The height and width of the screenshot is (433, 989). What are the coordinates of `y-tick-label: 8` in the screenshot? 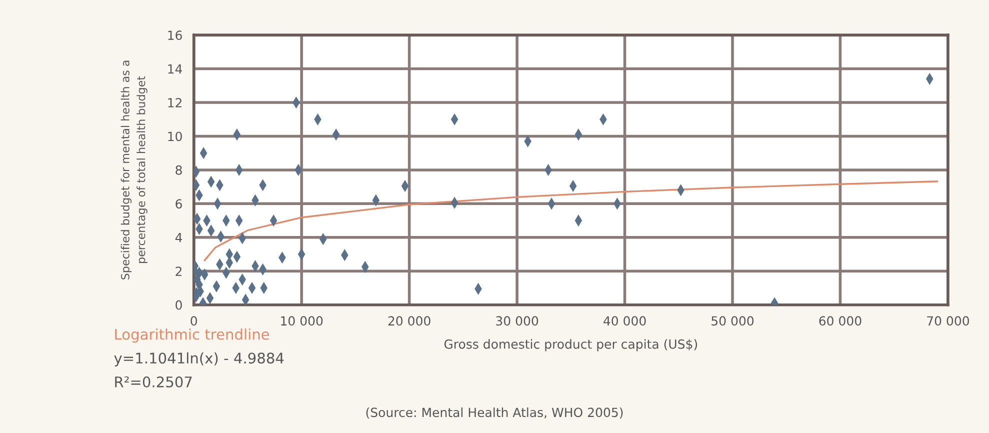 It's located at (179, 170).